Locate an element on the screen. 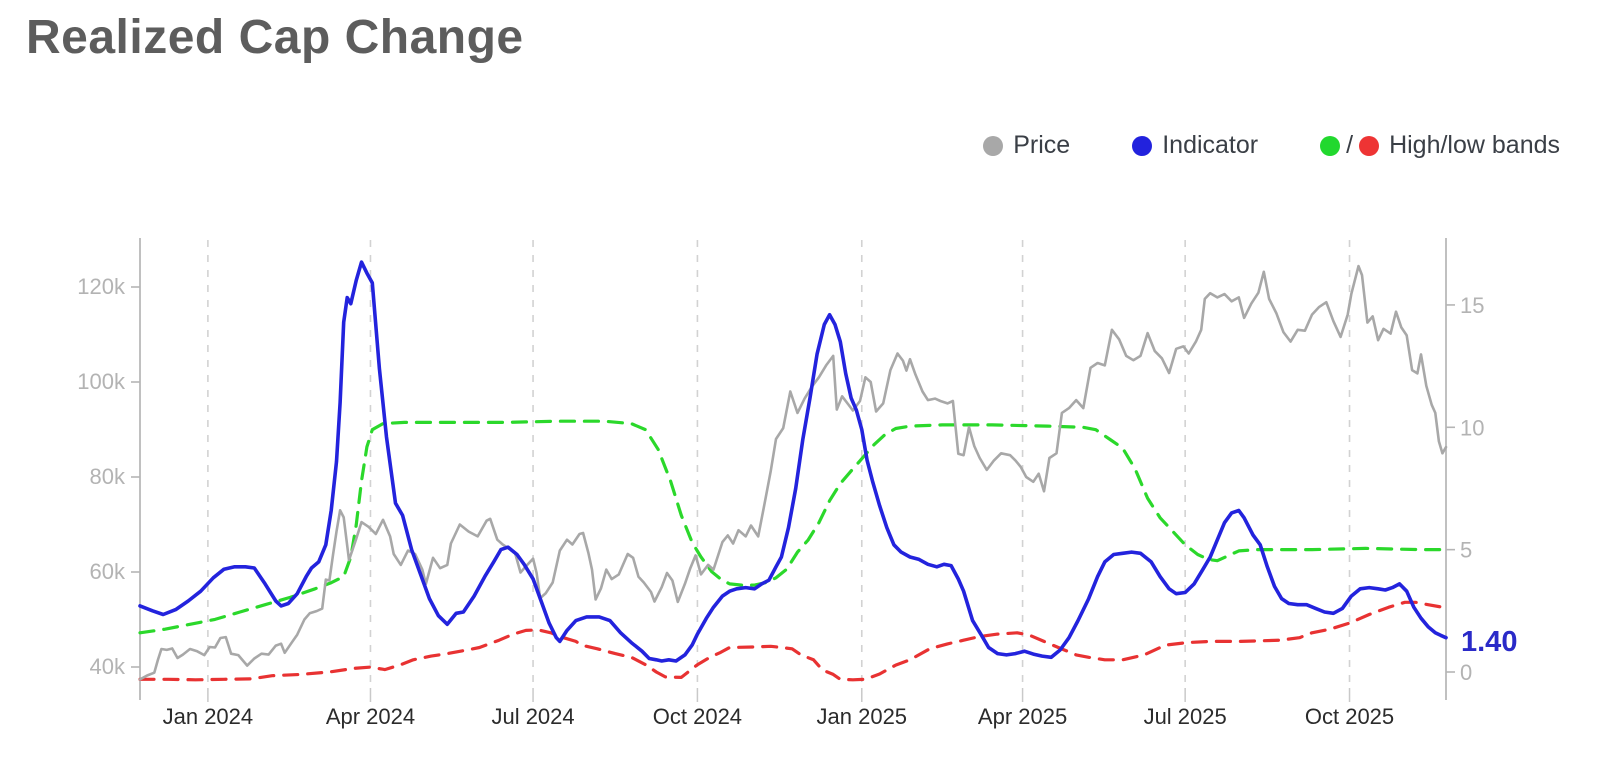 This screenshot has height=769, width=1607. x-tick-label: Oct 2024 is located at coordinates (697, 716).